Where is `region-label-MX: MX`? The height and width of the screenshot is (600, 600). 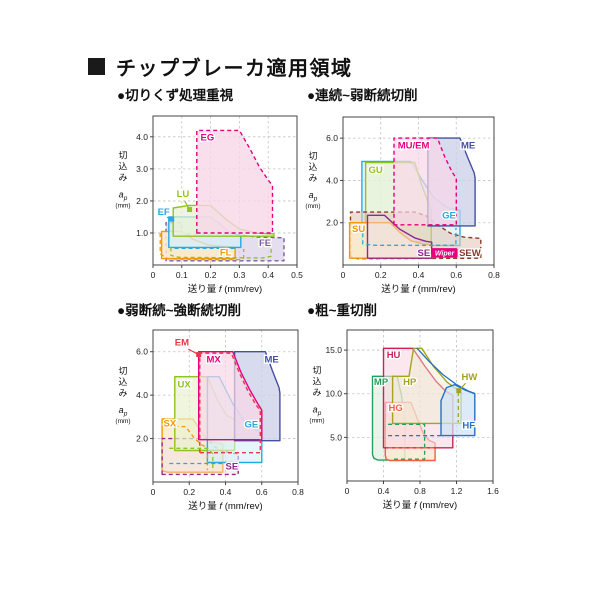 region-label-MX: MX is located at coordinates (213, 360).